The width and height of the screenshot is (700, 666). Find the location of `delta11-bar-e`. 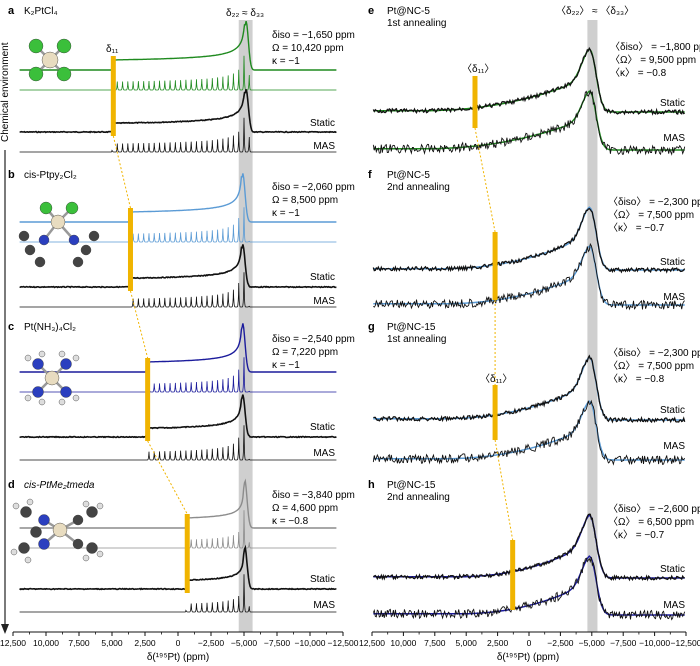

delta11-bar-e is located at coordinates (475, 102).